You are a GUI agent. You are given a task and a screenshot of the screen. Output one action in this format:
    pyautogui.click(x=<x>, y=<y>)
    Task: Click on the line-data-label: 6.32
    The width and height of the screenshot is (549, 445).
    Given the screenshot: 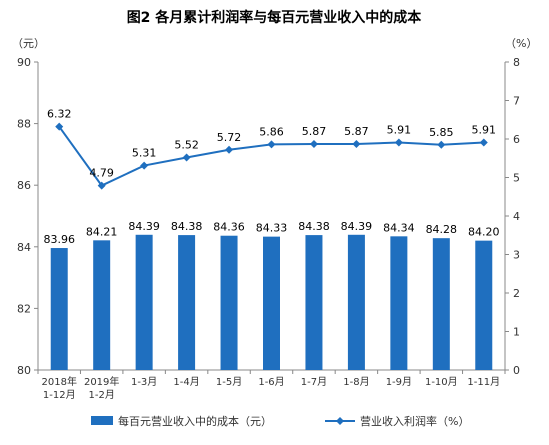 What is the action you would take?
    pyautogui.click(x=59, y=114)
    